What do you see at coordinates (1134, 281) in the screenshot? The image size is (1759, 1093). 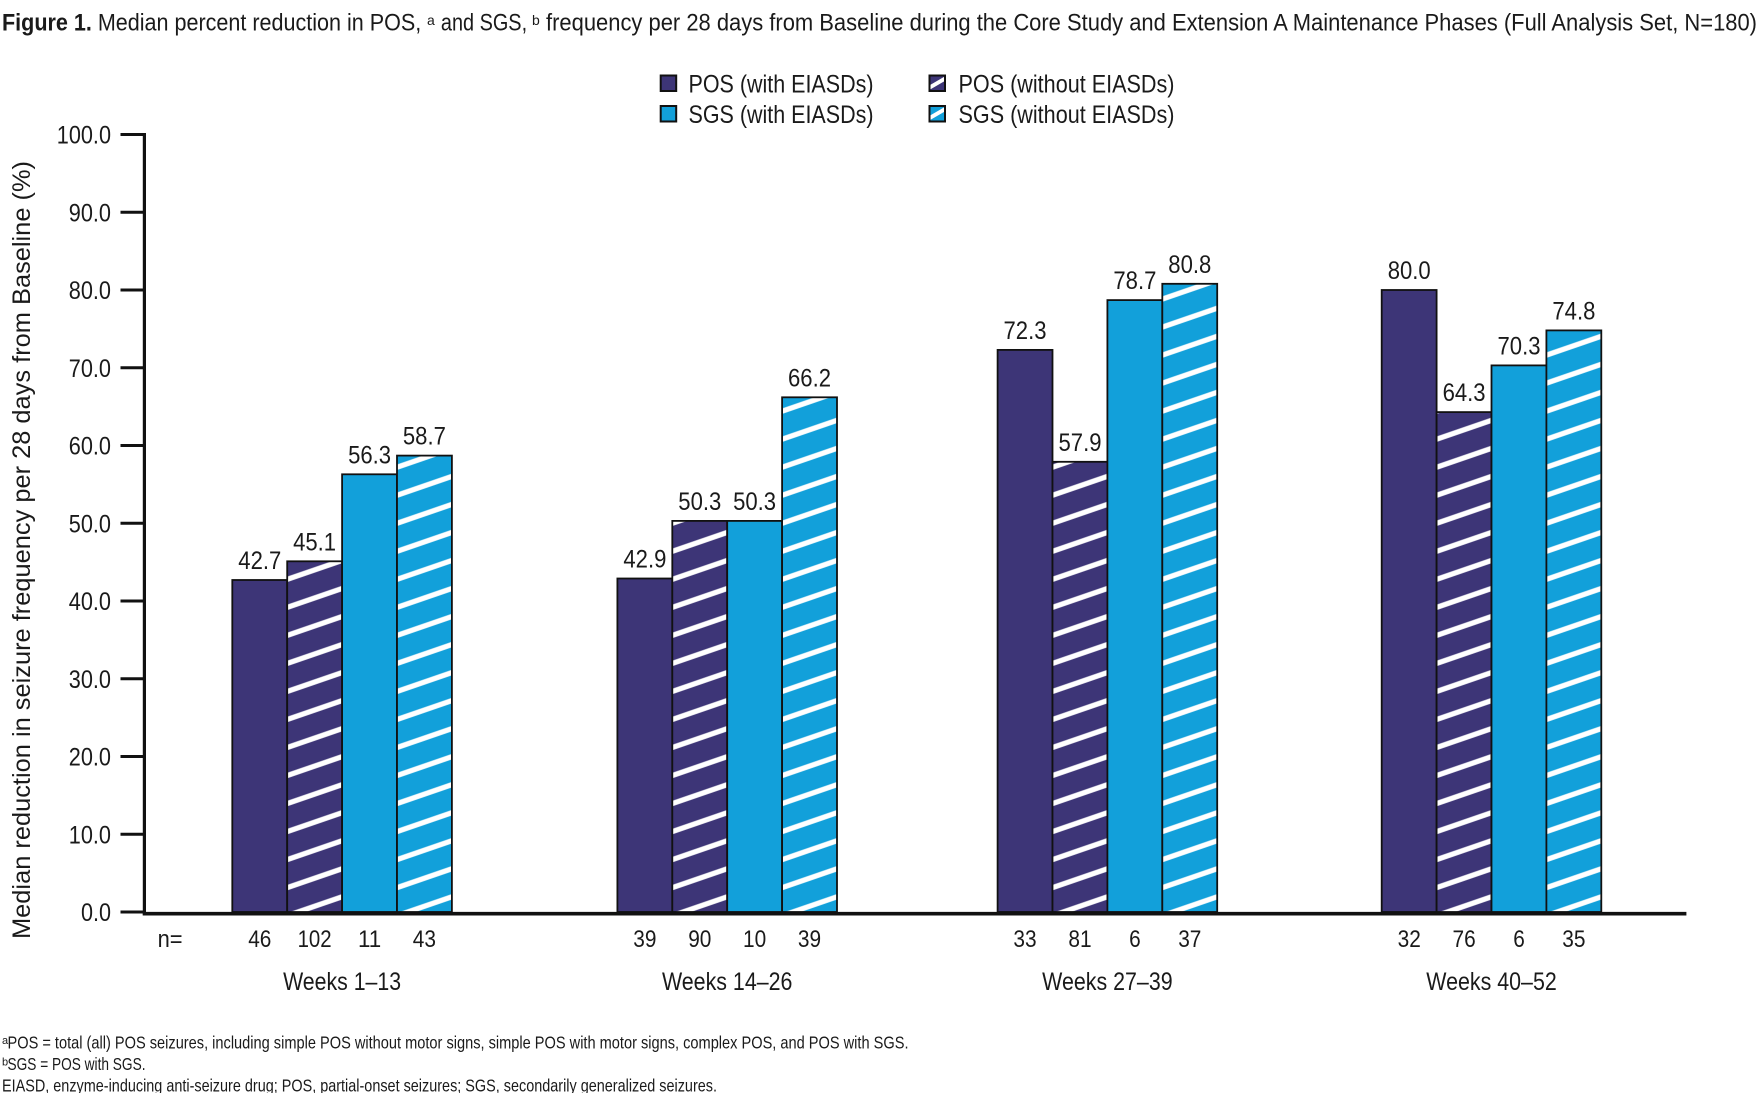 I see `svg-text: 78.7` at bounding box center [1134, 281].